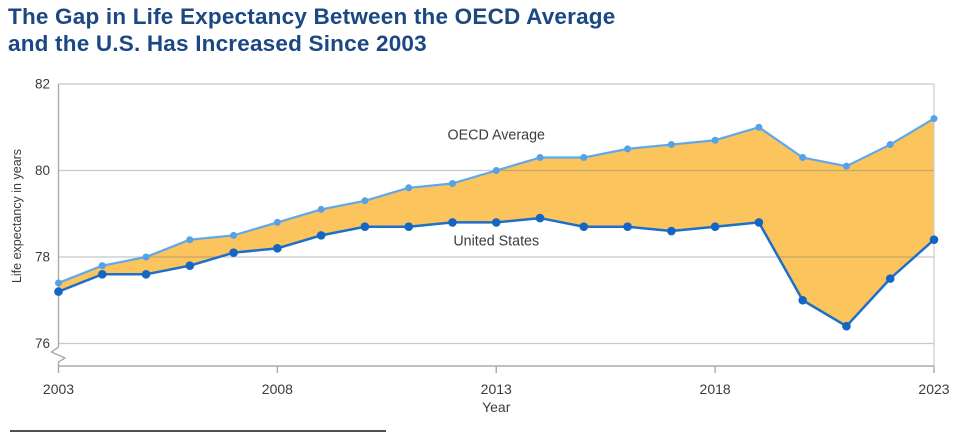 Image resolution: width=960 pixels, height=436 pixels. I want to click on data-point-s0-2021, so click(846, 166).